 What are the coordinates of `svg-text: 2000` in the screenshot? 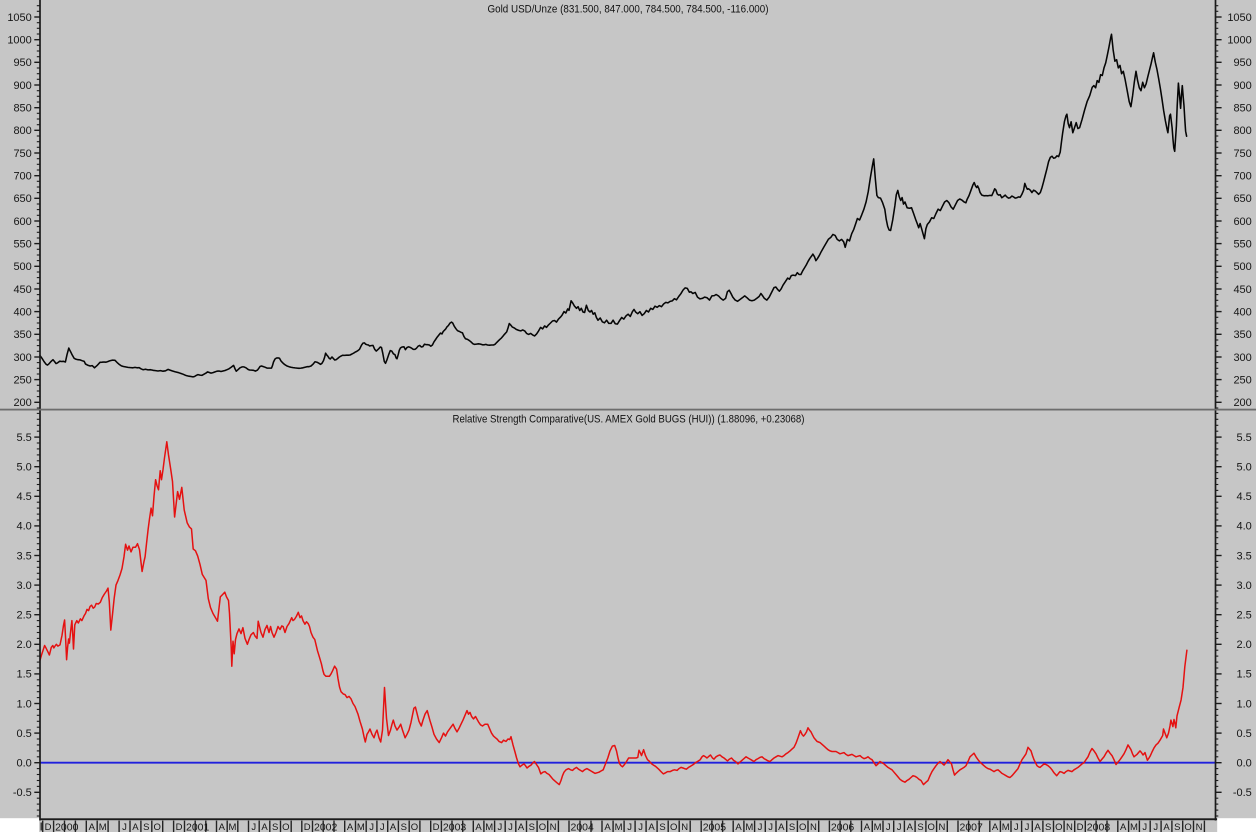 It's located at (67, 827).